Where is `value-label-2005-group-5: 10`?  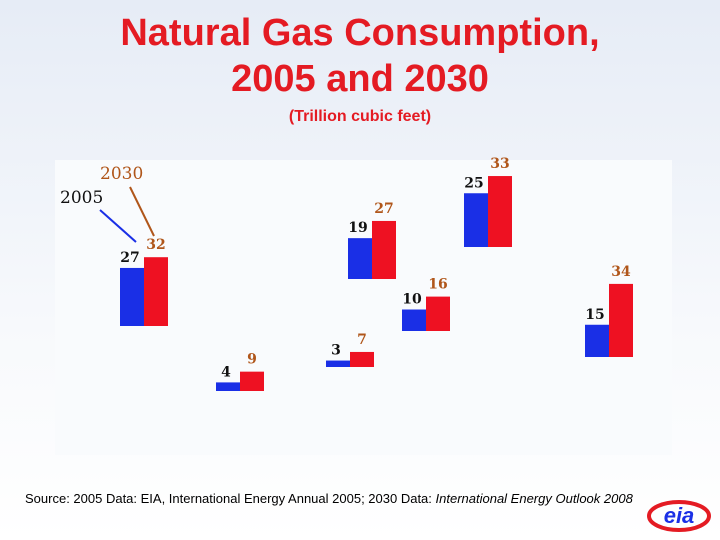
value-label-2005-group-5: 10 is located at coordinates (412, 300).